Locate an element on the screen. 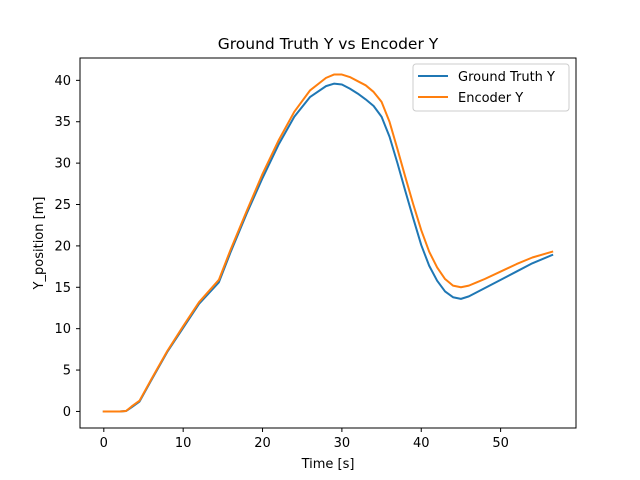 The image size is (640, 480). chart-title: Ground Truth Y vs Encoder Y is located at coordinates (328, 44).